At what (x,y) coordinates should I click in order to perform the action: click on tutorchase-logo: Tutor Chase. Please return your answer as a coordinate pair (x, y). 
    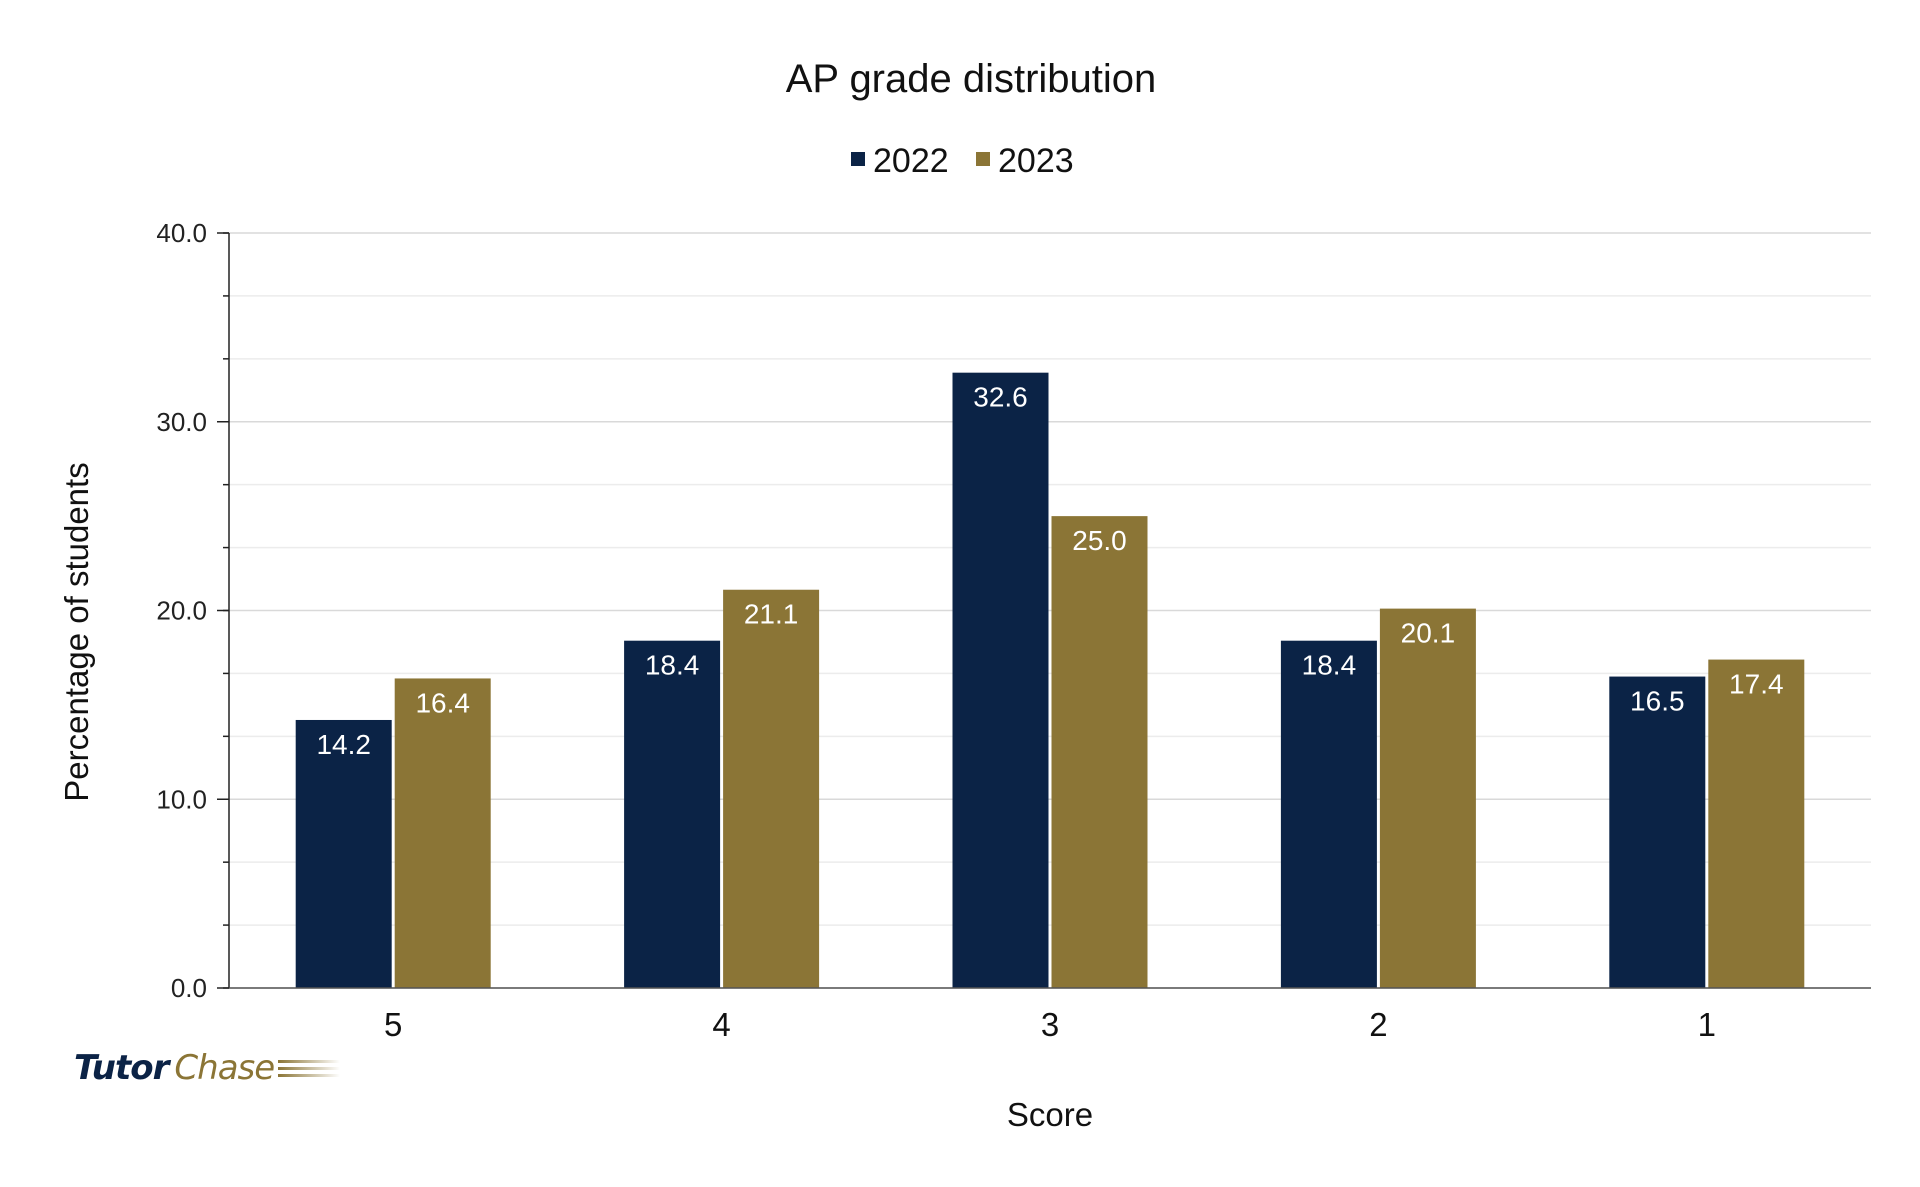
    Looking at the image, I should click on (207, 1068).